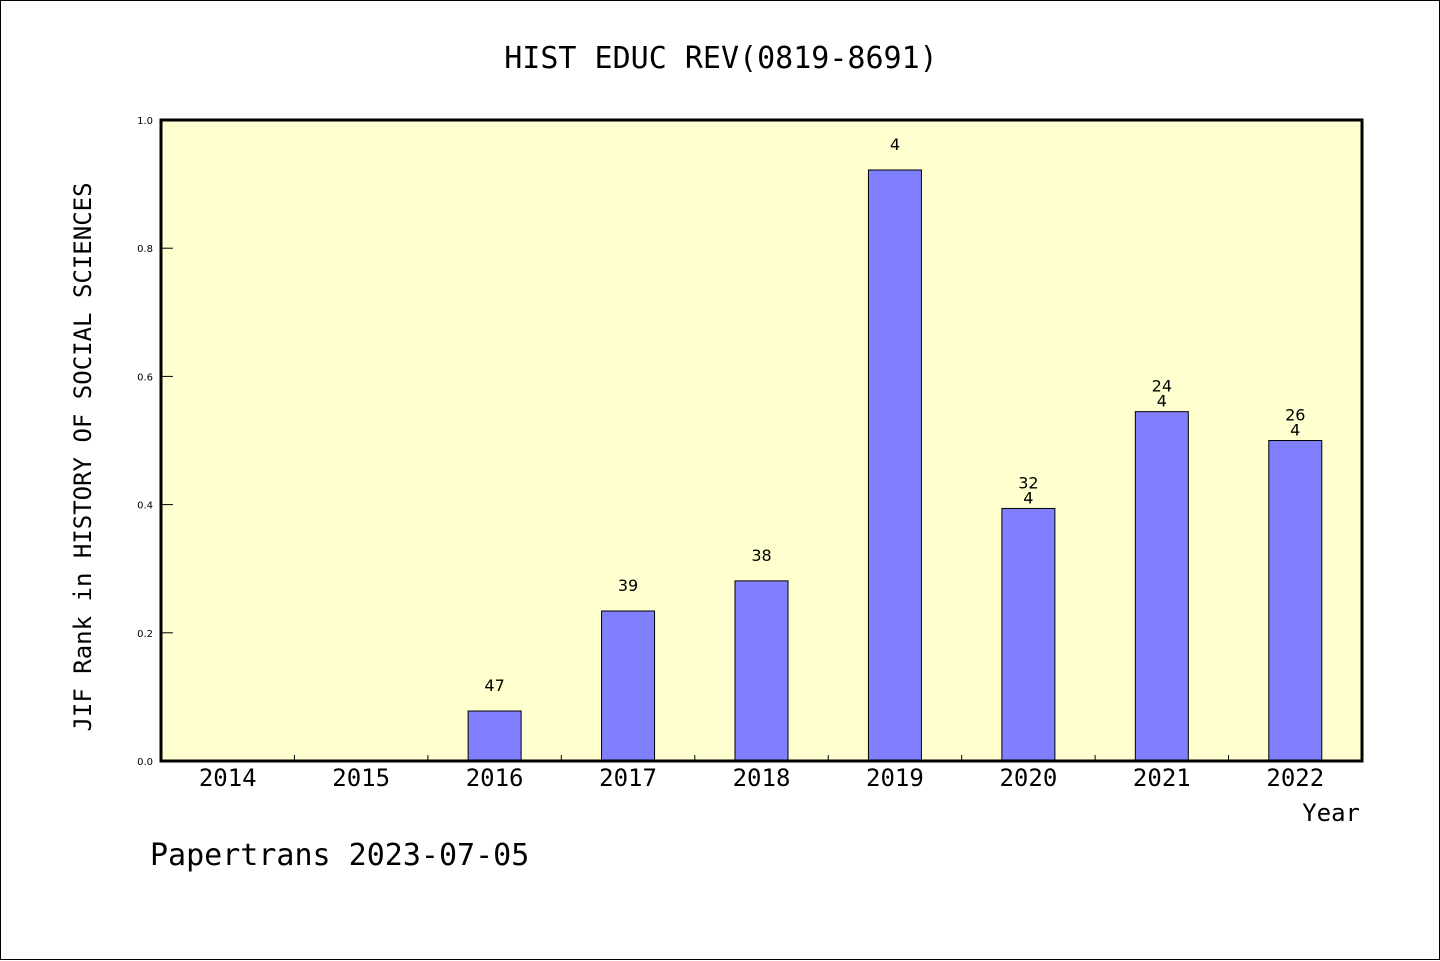 The image size is (1440, 961). I want to click on x-tick-label: 2018, so click(762, 778).